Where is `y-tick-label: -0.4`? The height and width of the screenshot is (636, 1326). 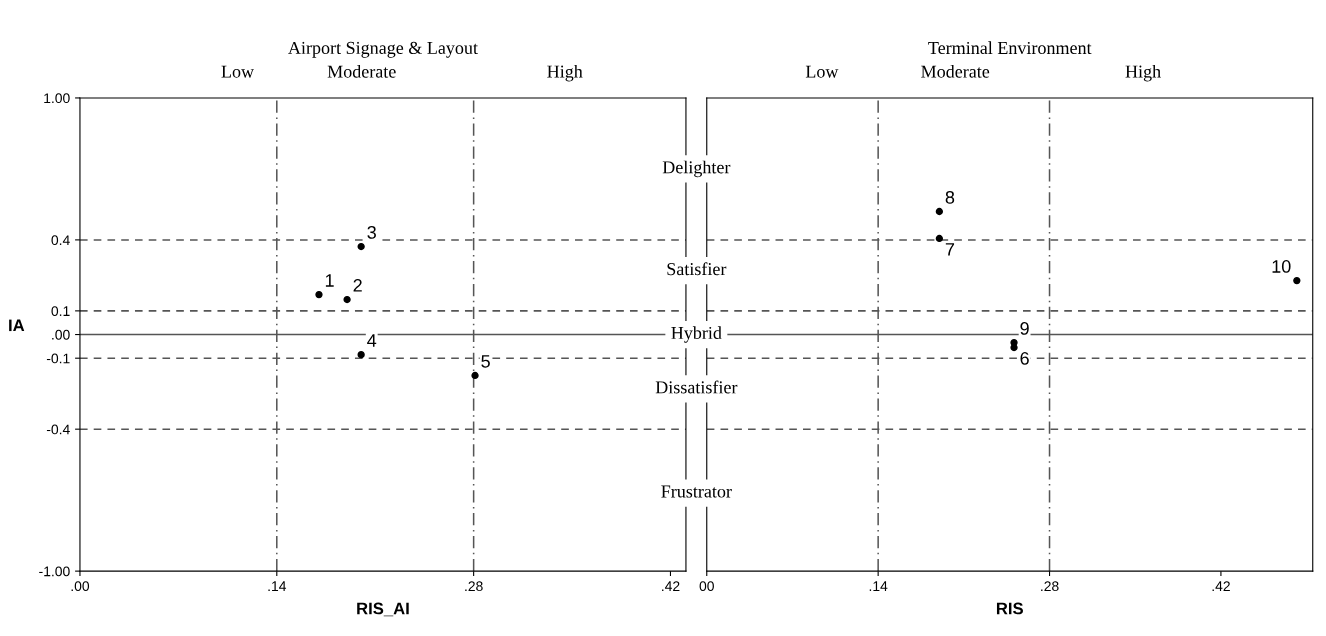
y-tick-label: -0.4 is located at coordinates (58, 429).